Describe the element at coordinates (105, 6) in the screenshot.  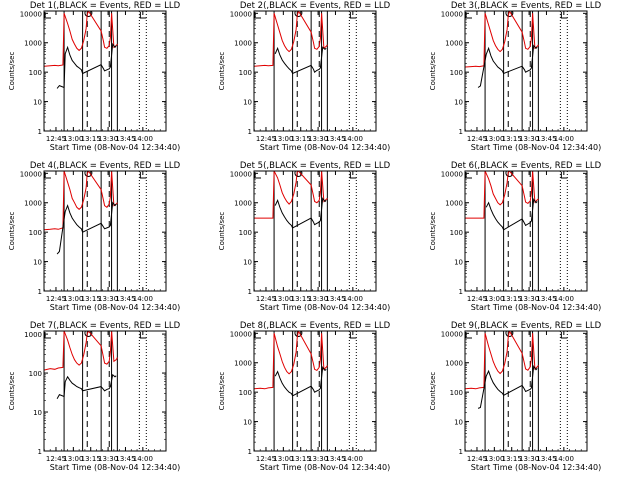
I see `panel-title: Det 1(,BLACK = Events, RED = LLD` at that location.